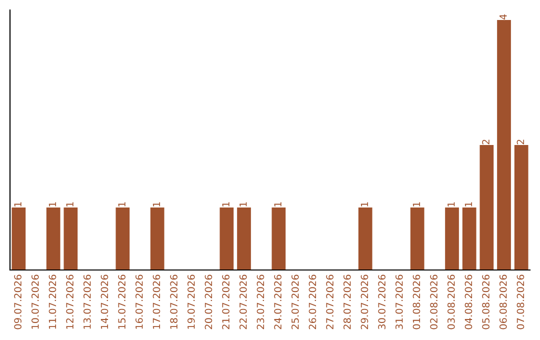  Describe the element at coordinates (208, 302) in the screenshot. I see `x-tick-label: 20.07.2026` at that location.